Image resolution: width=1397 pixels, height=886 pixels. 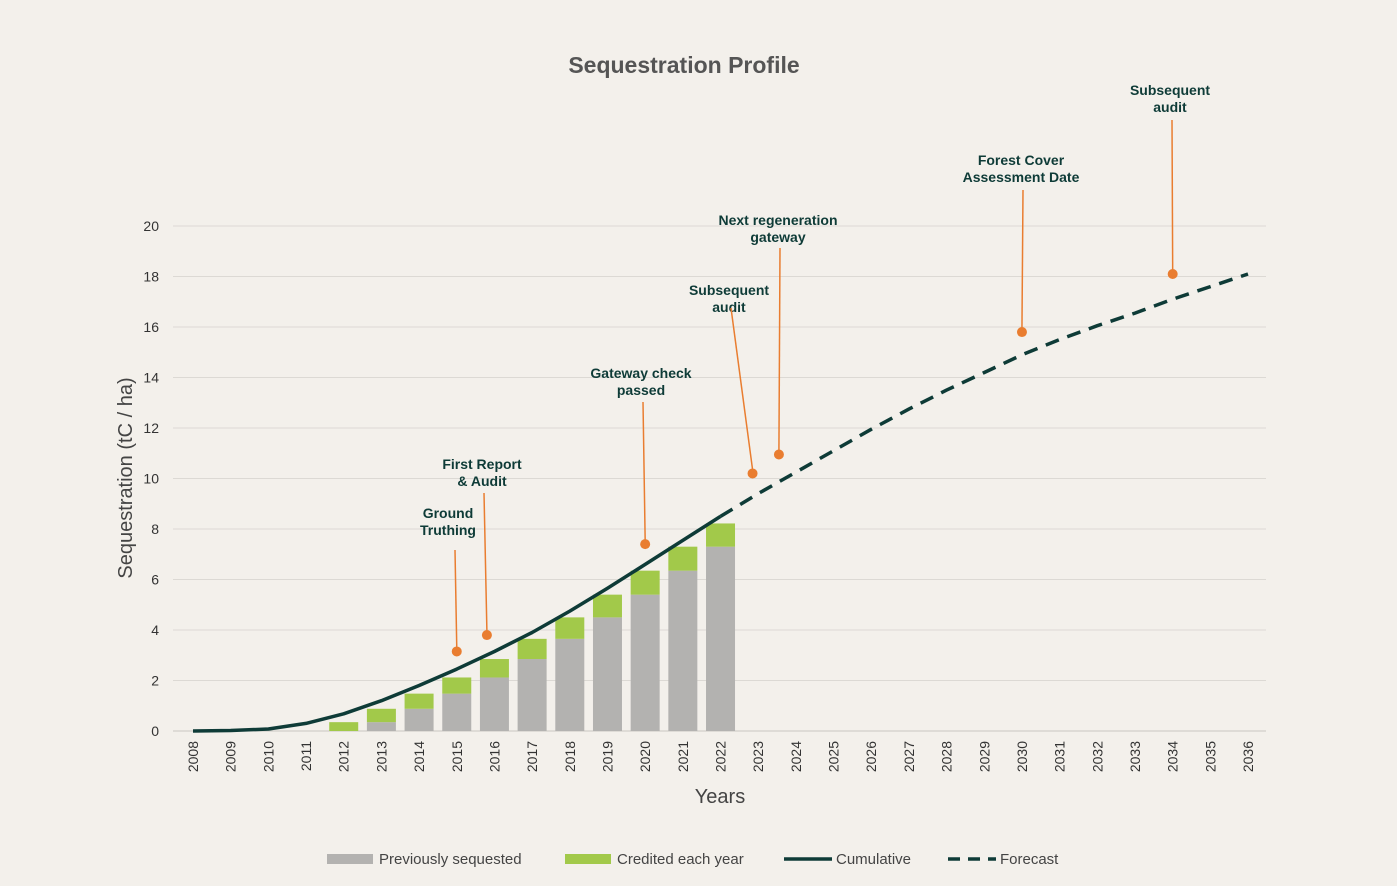 What do you see at coordinates (570, 756) in the screenshot?
I see `x-tick-label: 2018` at bounding box center [570, 756].